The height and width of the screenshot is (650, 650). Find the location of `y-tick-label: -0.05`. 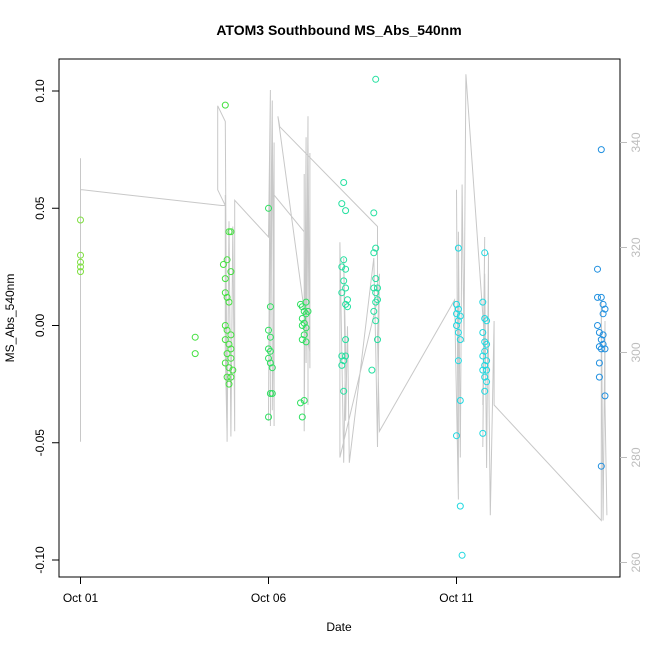

y-tick-label: -0.05 is located at coordinates (40, 443).